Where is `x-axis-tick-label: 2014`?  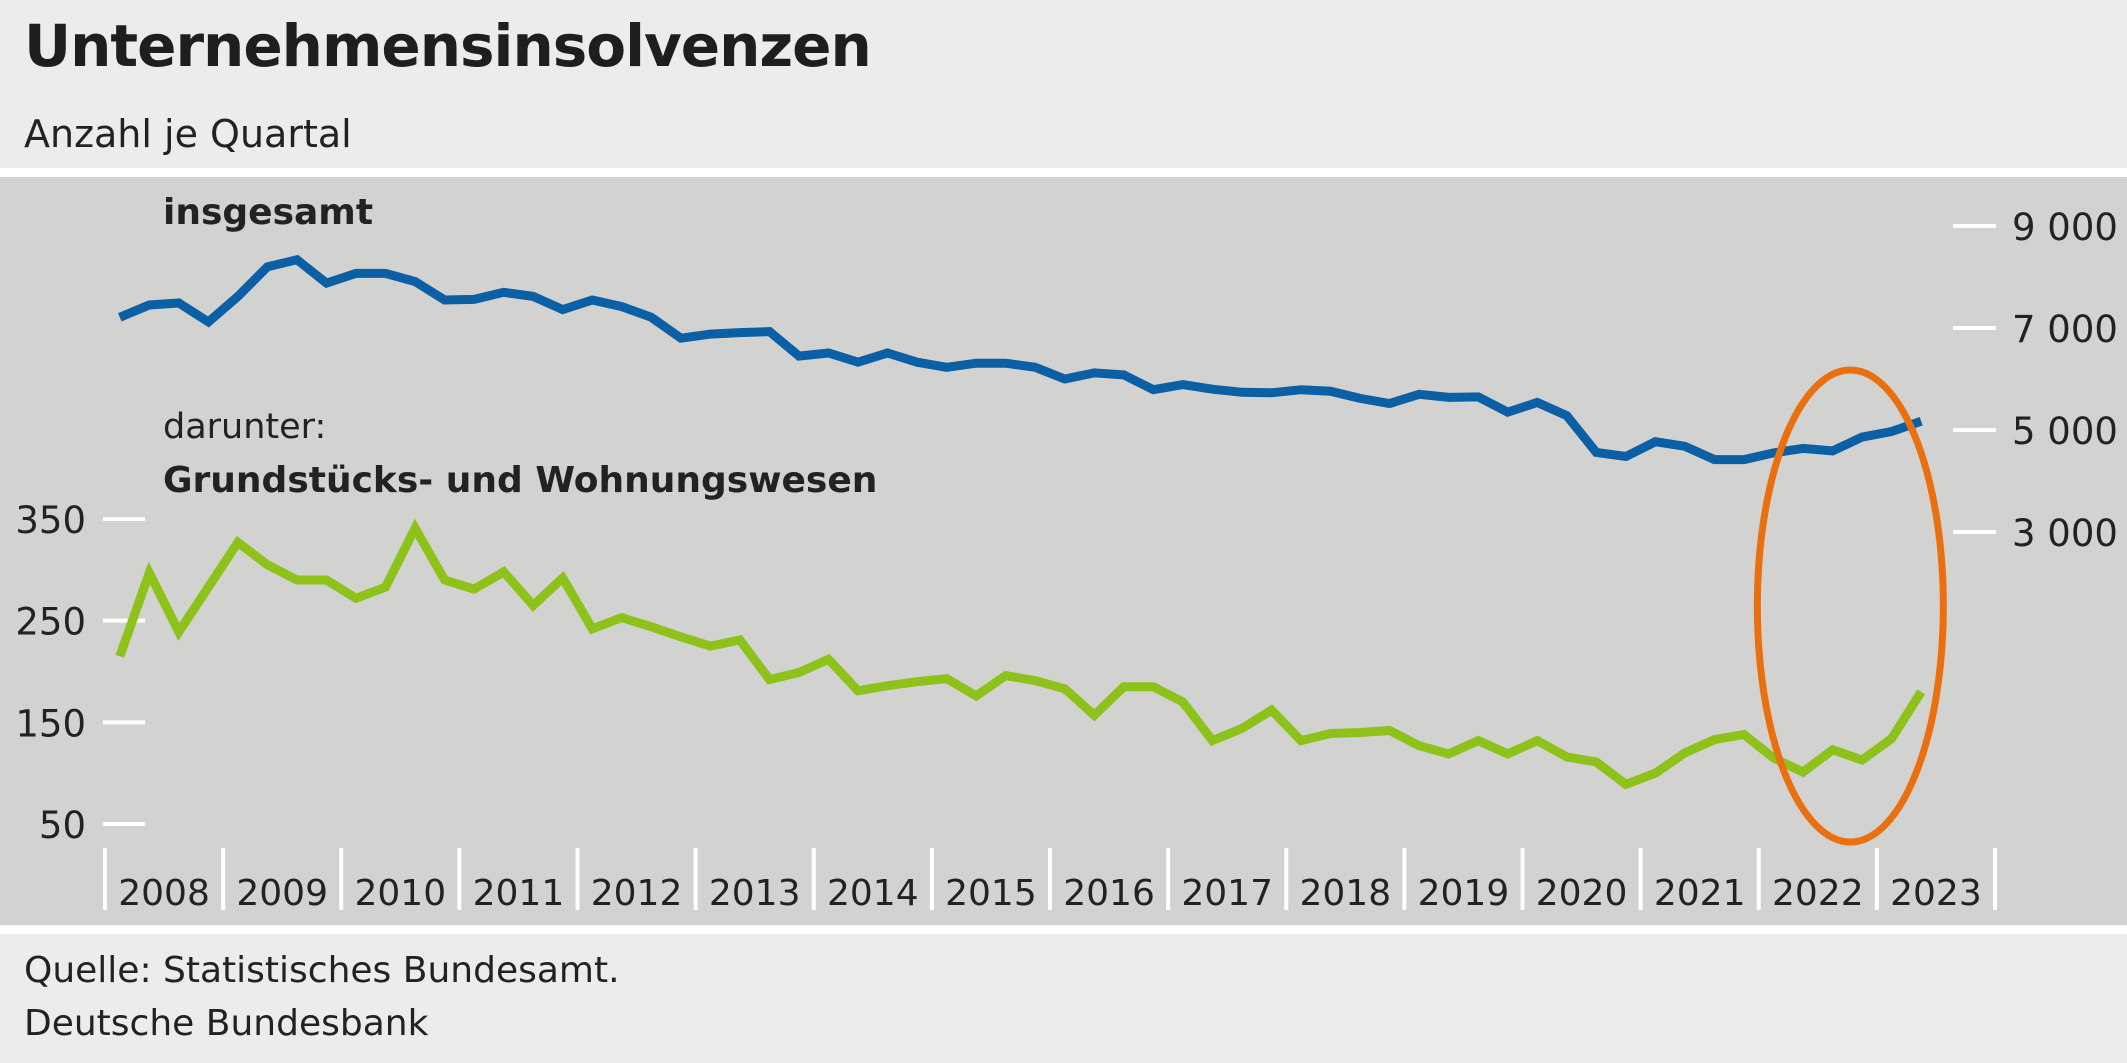 x-axis-tick-label: 2014 is located at coordinates (873, 893).